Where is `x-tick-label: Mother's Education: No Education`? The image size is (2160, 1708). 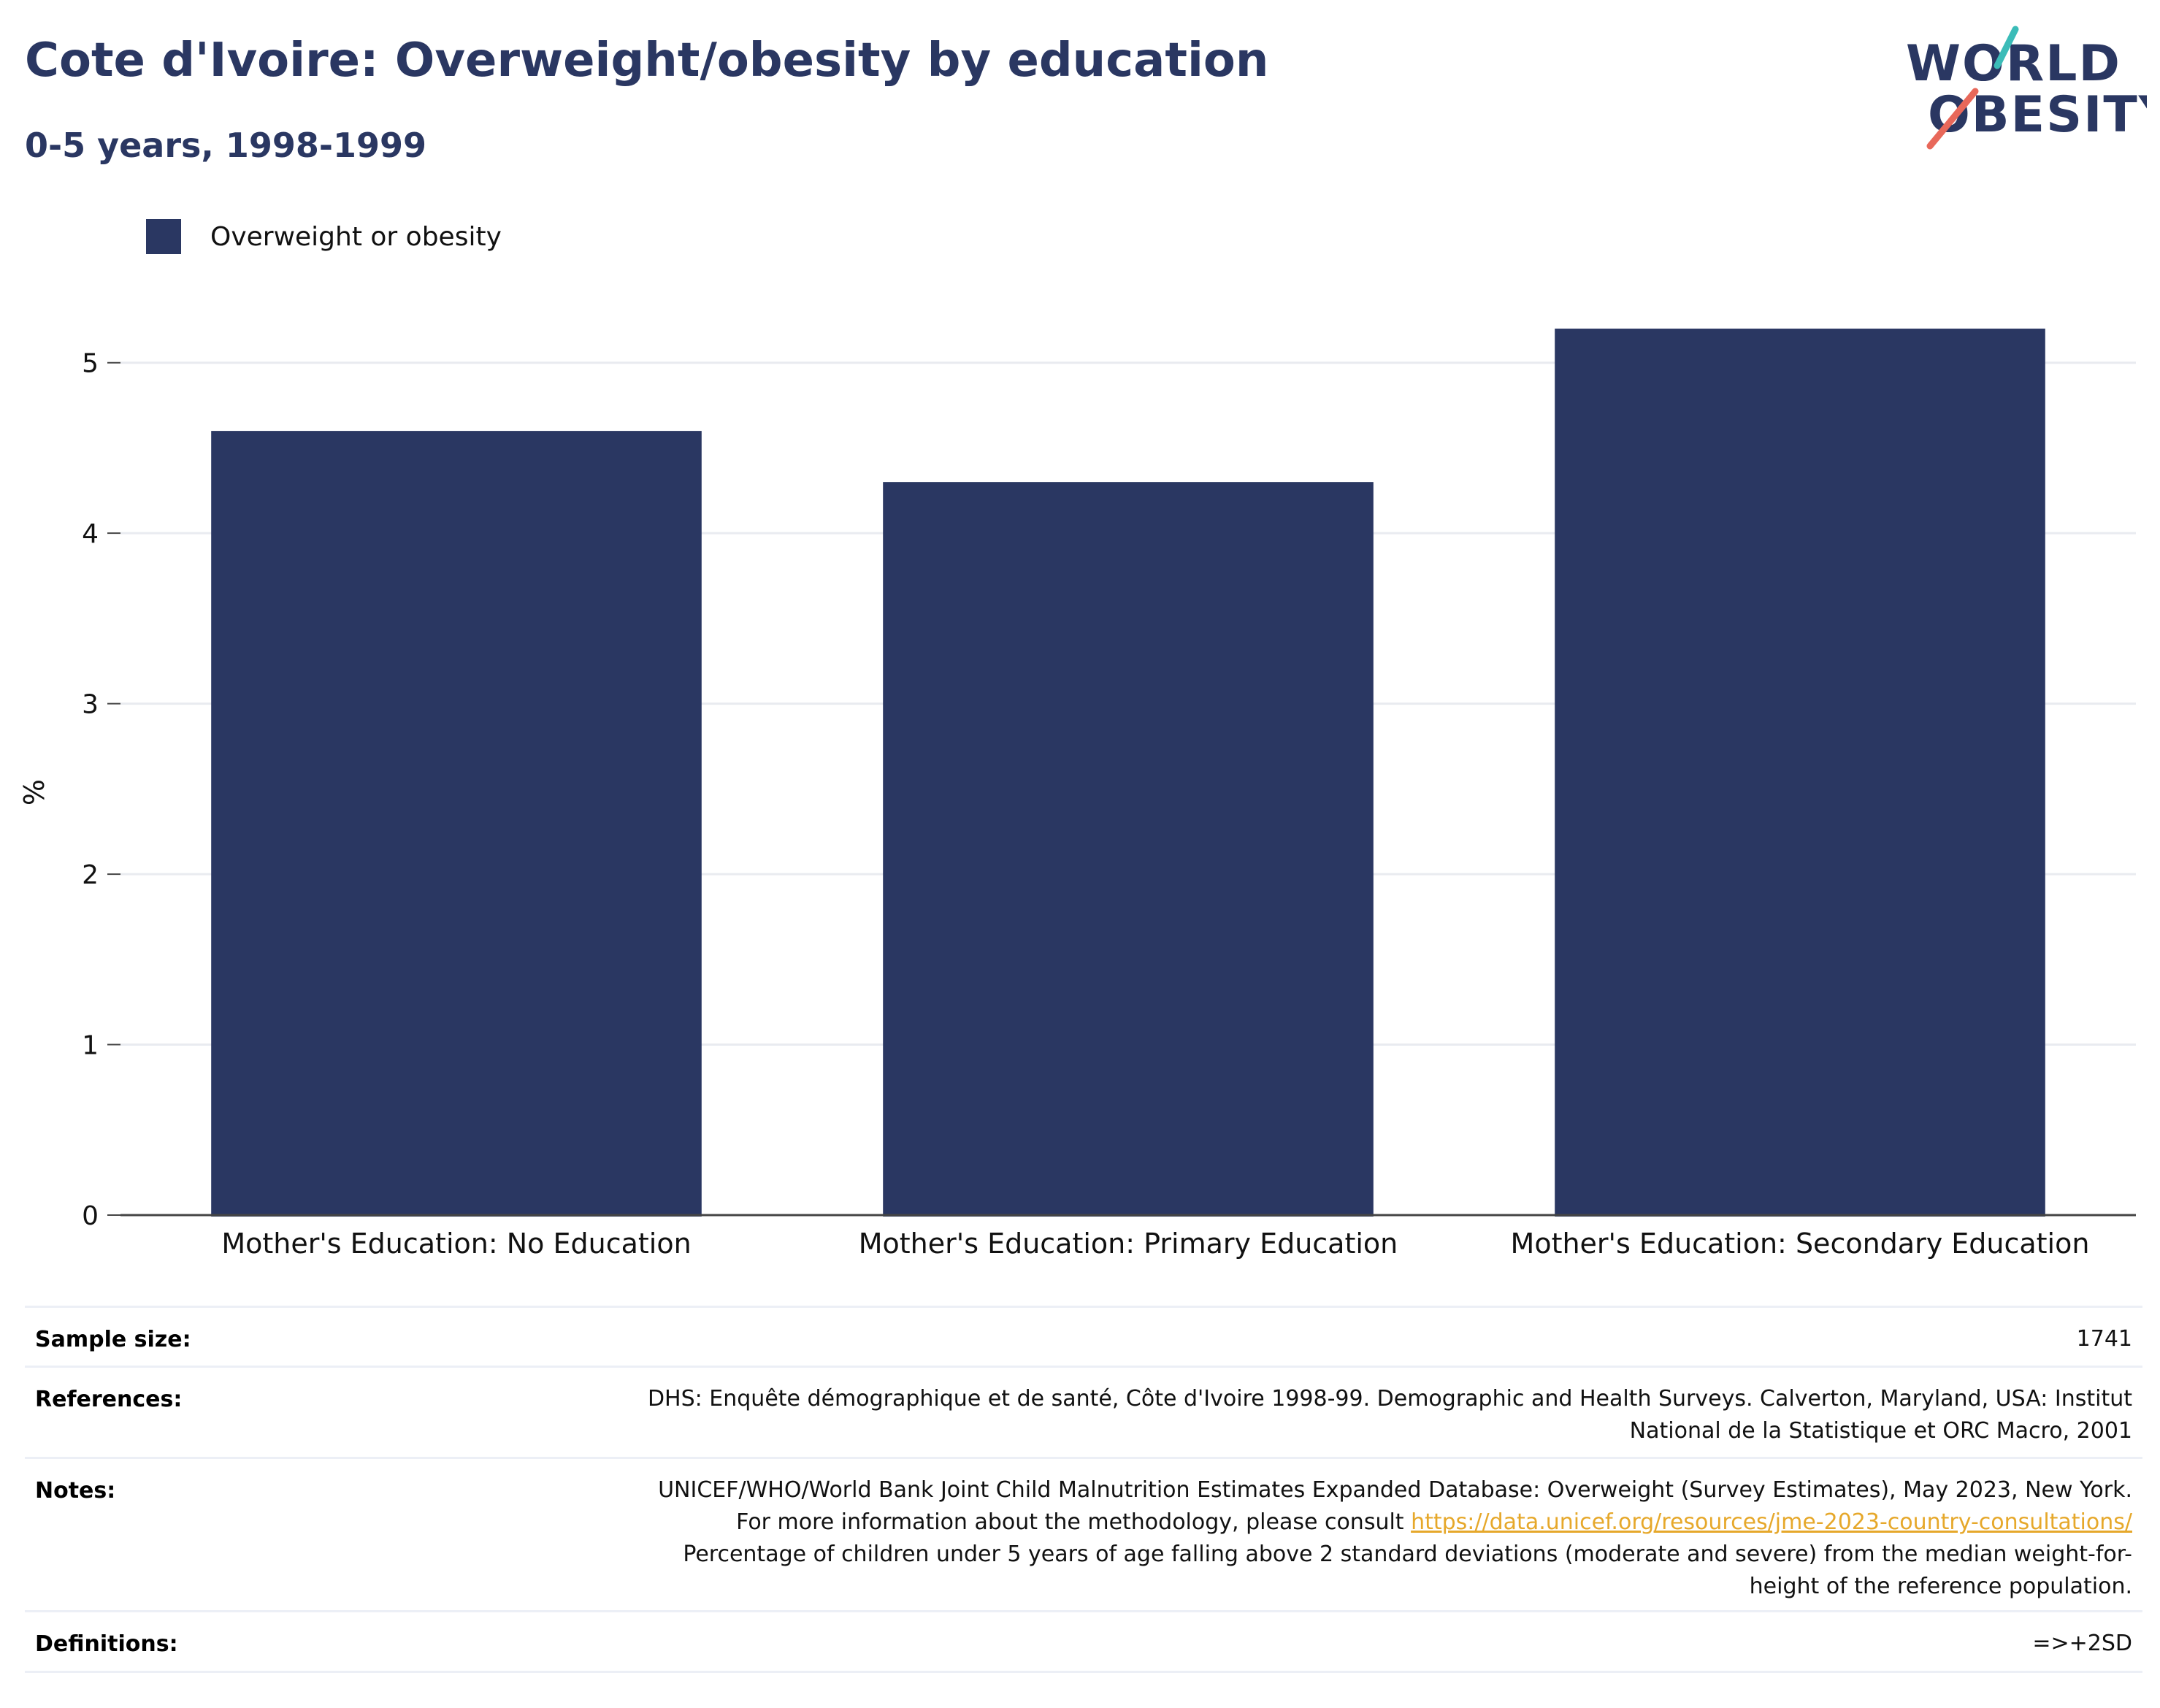
x-tick-label: Mother's Education: No Education is located at coordinates (456, 1244).